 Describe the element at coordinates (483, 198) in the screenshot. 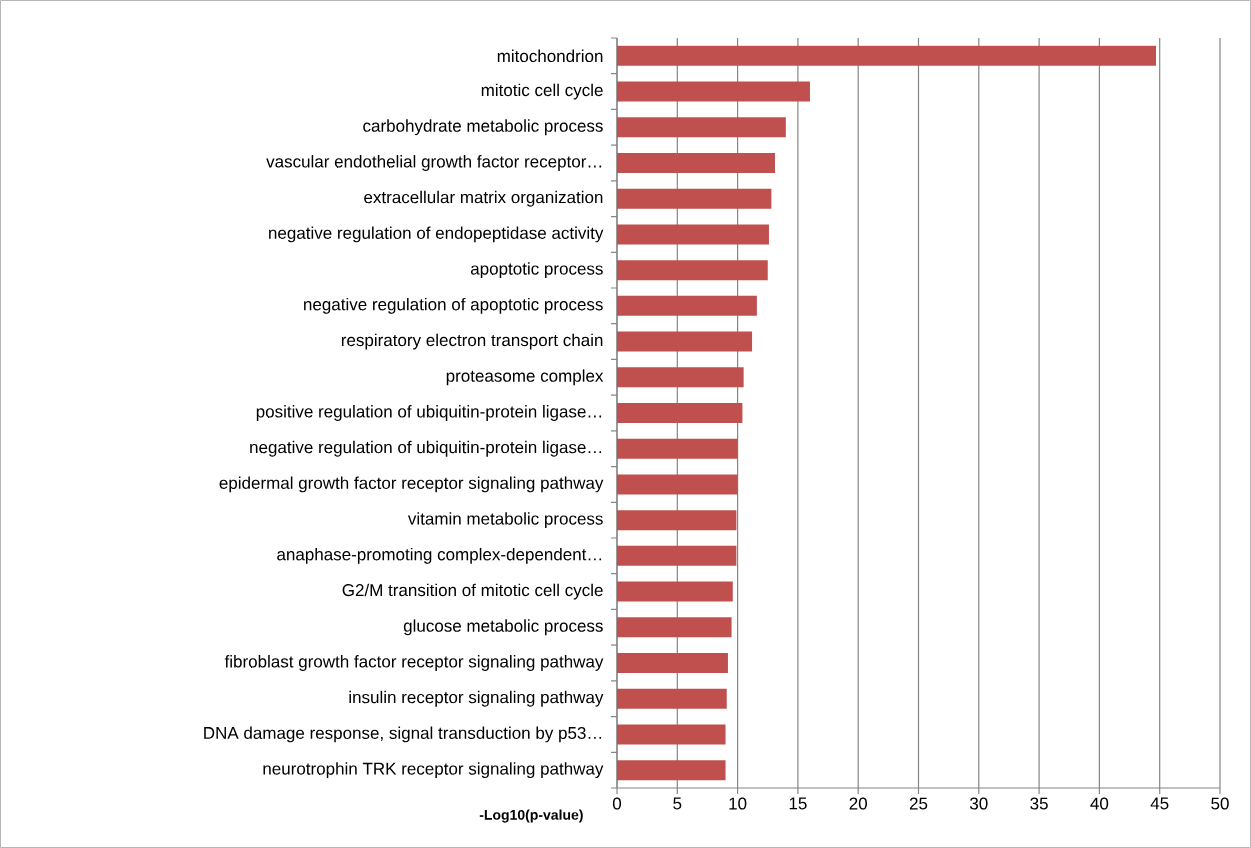

I see `y-tick-label: extracellular matrix organization` at that location.